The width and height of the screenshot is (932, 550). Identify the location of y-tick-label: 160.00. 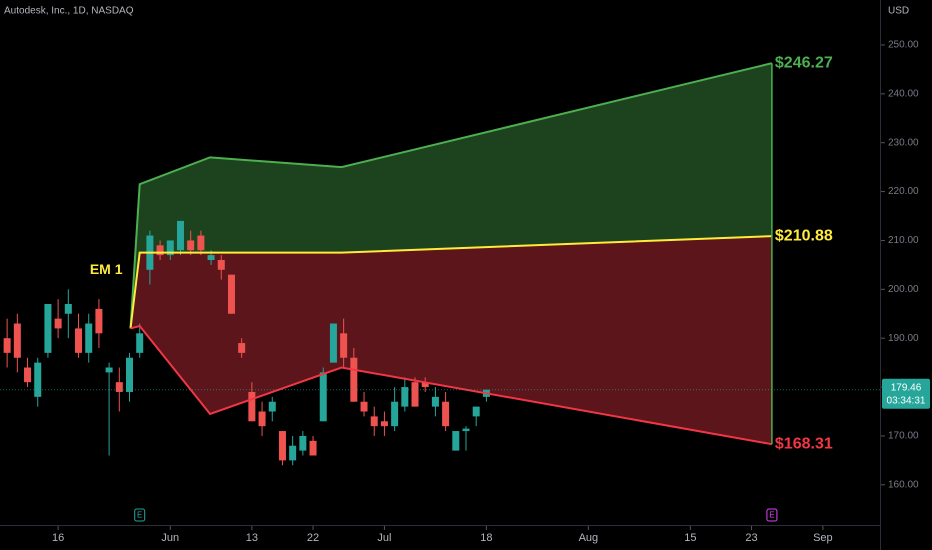
(903, 484).